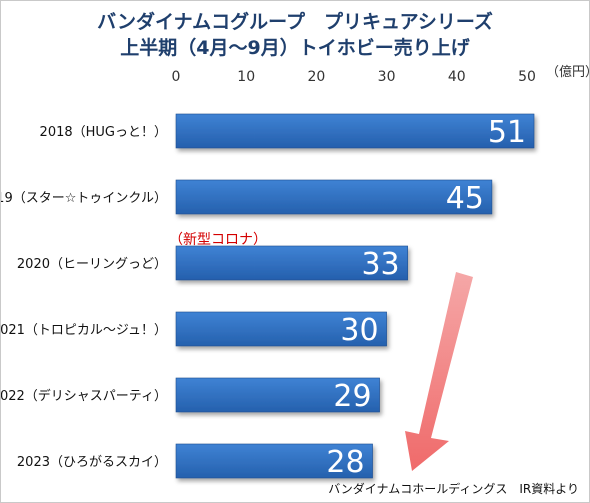  Describe the element at coordinates (453, 488) in the screenshot. I see `source-note: バンダイナムコホールディングス IR資料より` at that location.